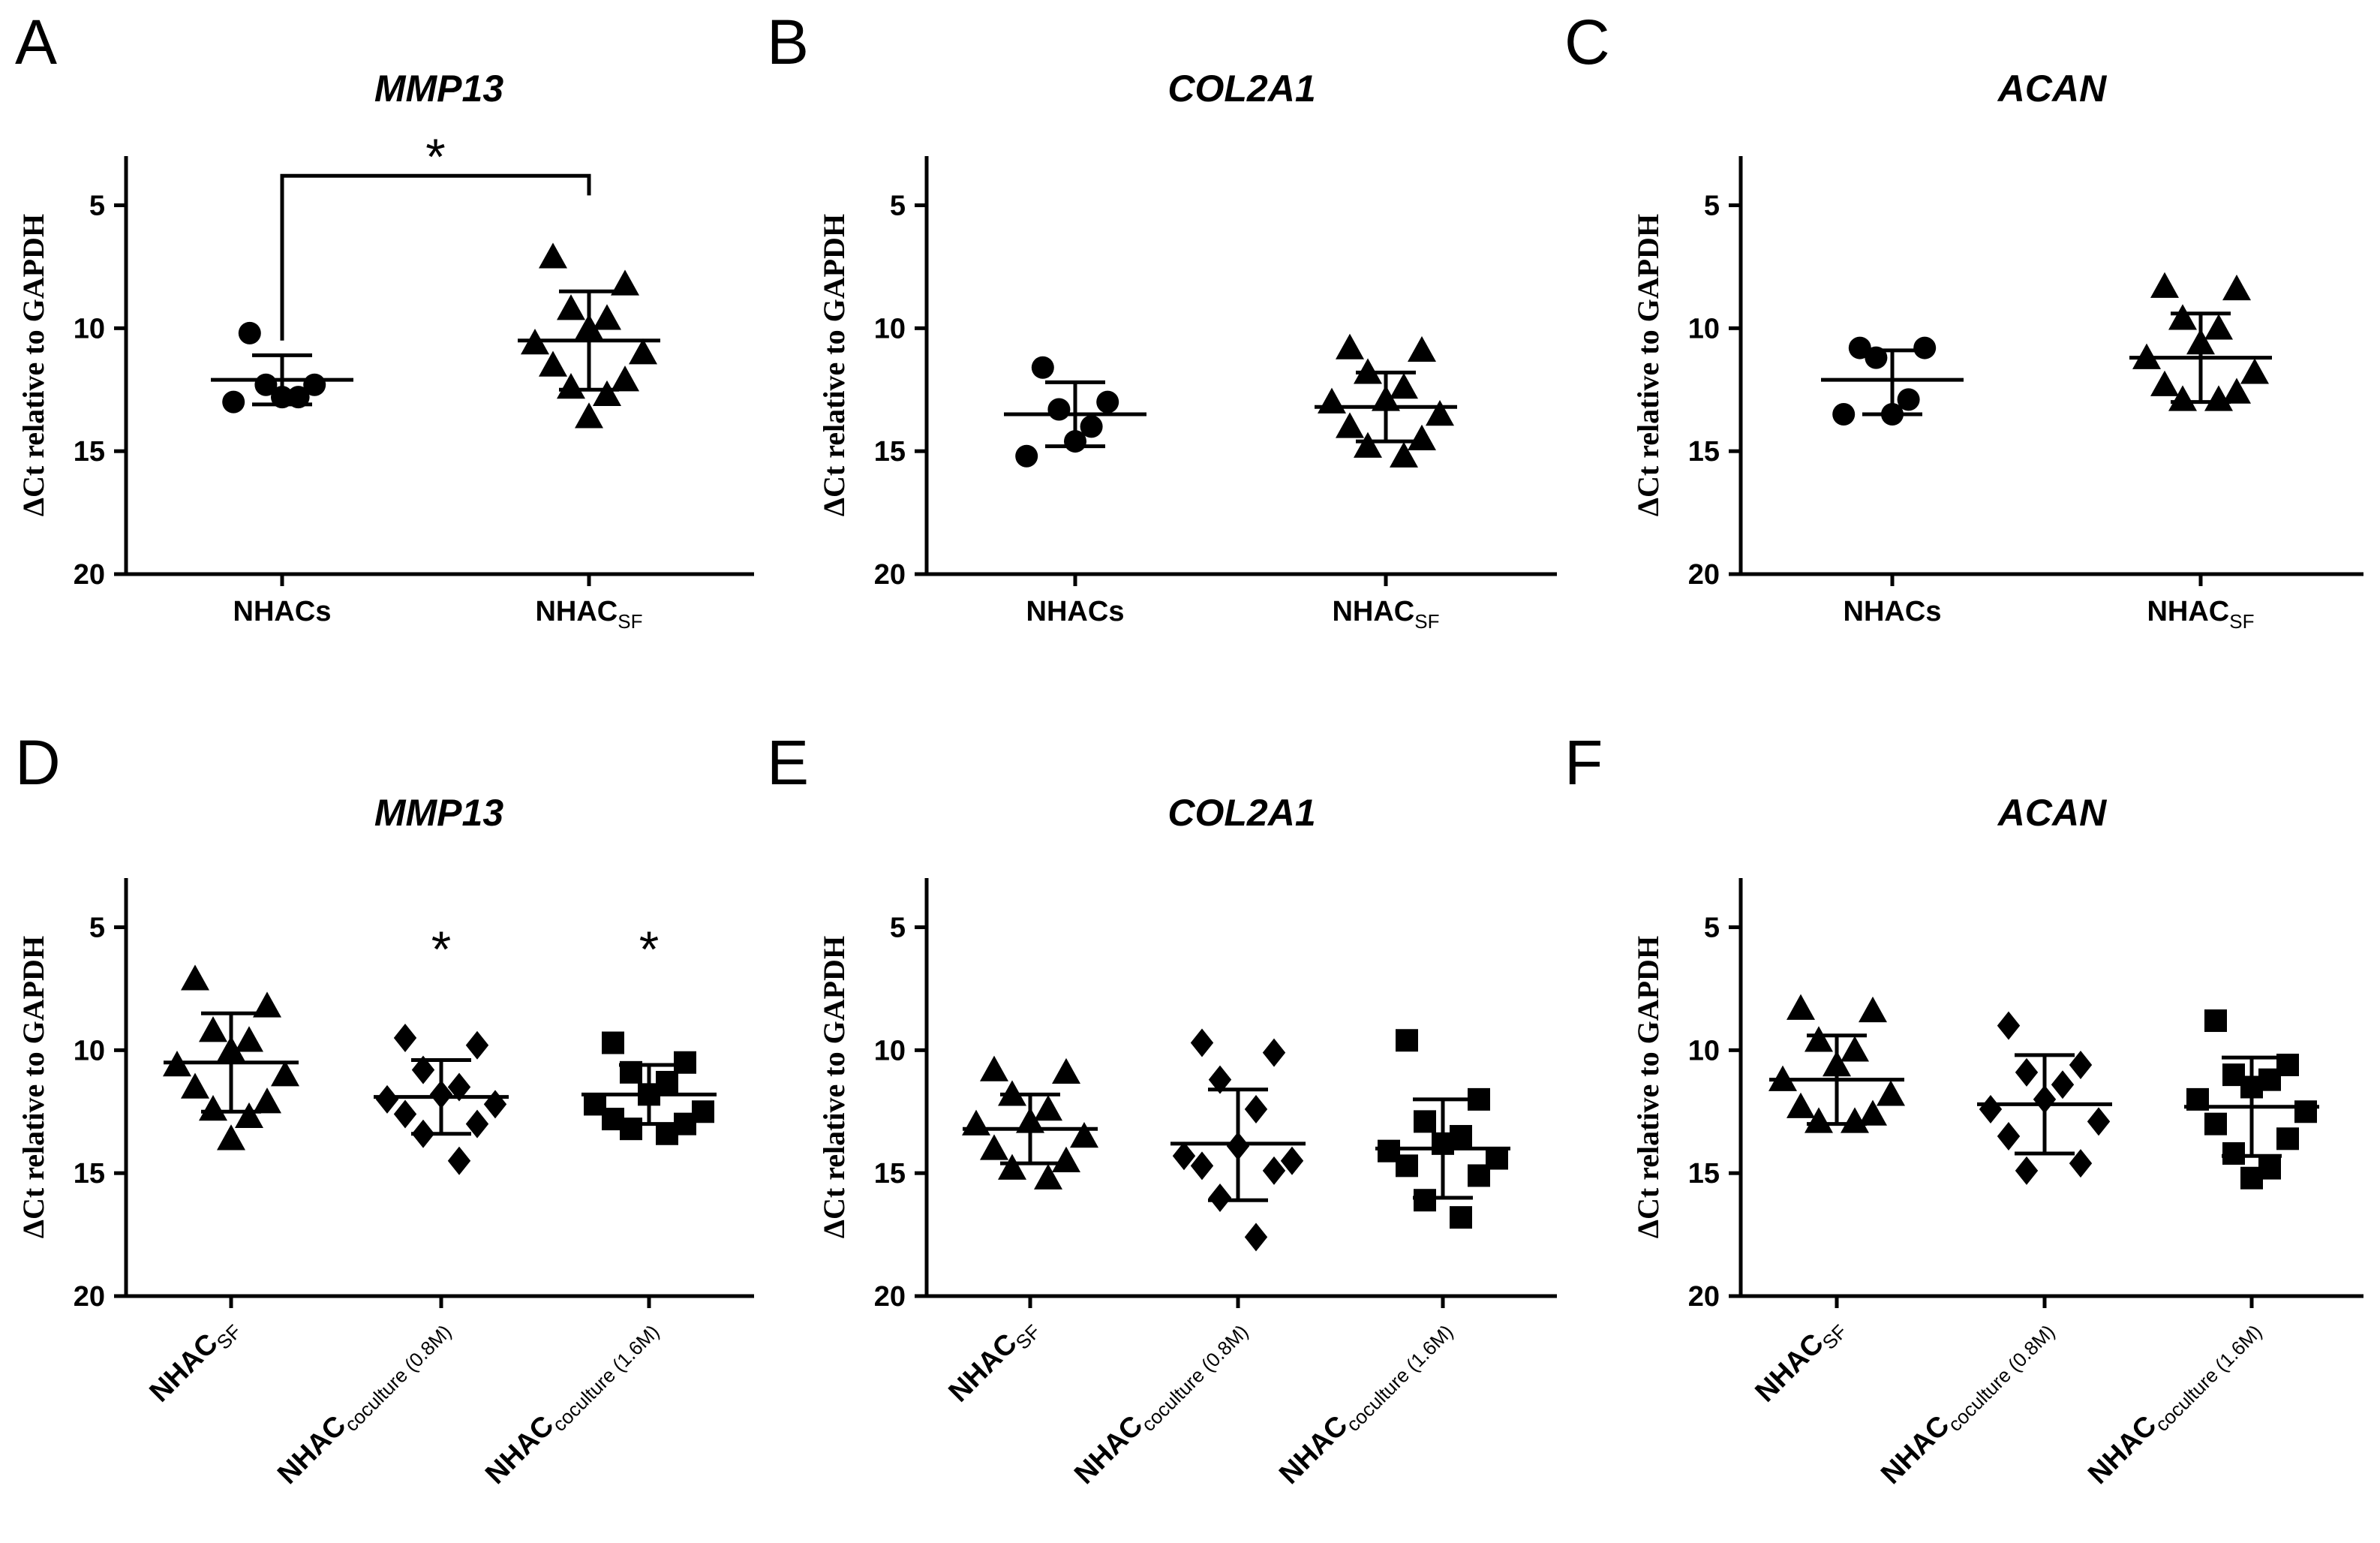 This screenshot has width=2380, height=1543. I want to click on panel-letter: E, so click(788, 762).